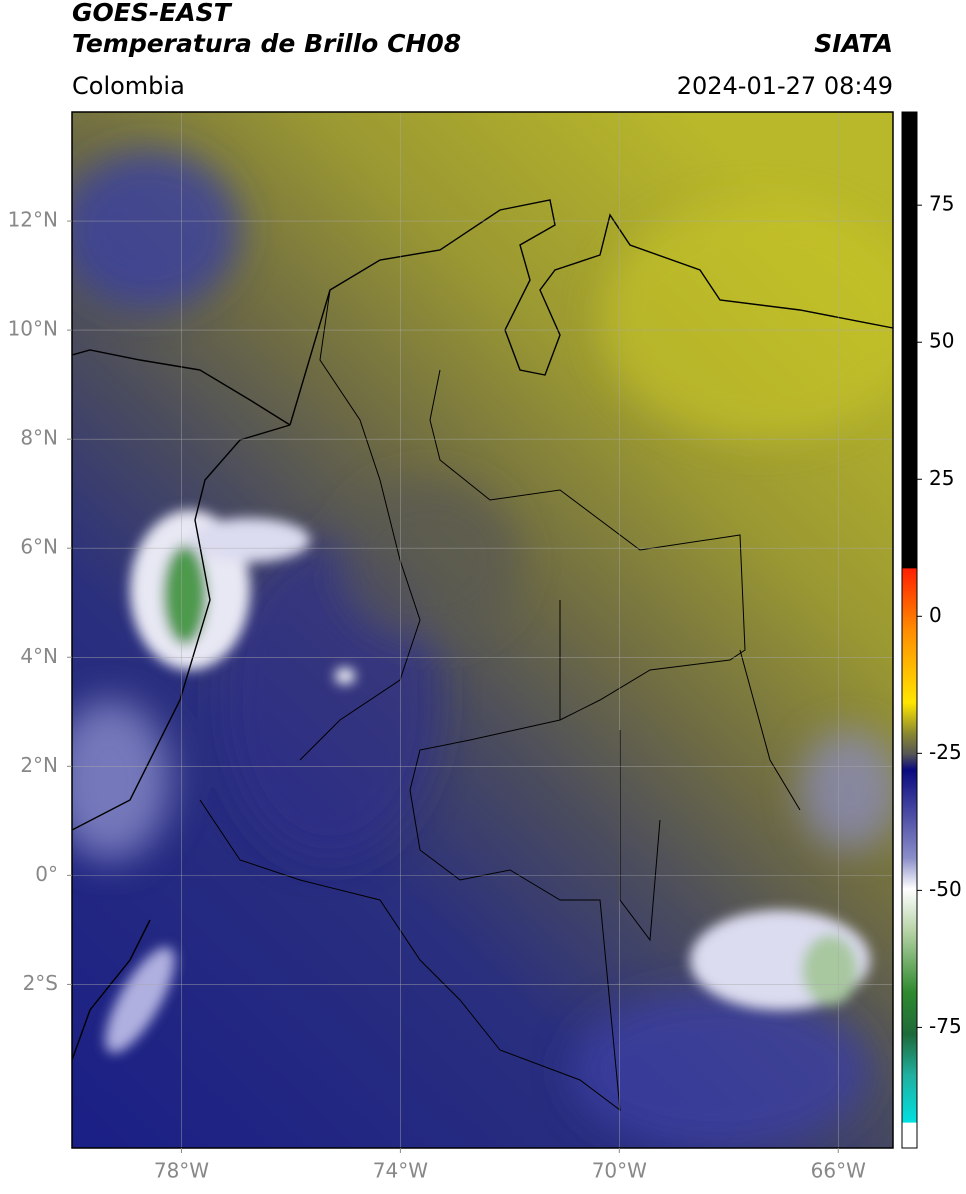 Image resolution: width=966 pixels, height=1194 pixels. Describe the element at coordinates (33, 220) in the screenshot. I see `y-tick-label: 12°N` at that location.